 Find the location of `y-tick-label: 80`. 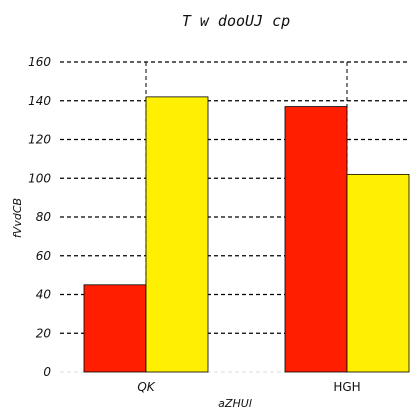

y-tick-label: 80 is located at coordinates (44, 217).